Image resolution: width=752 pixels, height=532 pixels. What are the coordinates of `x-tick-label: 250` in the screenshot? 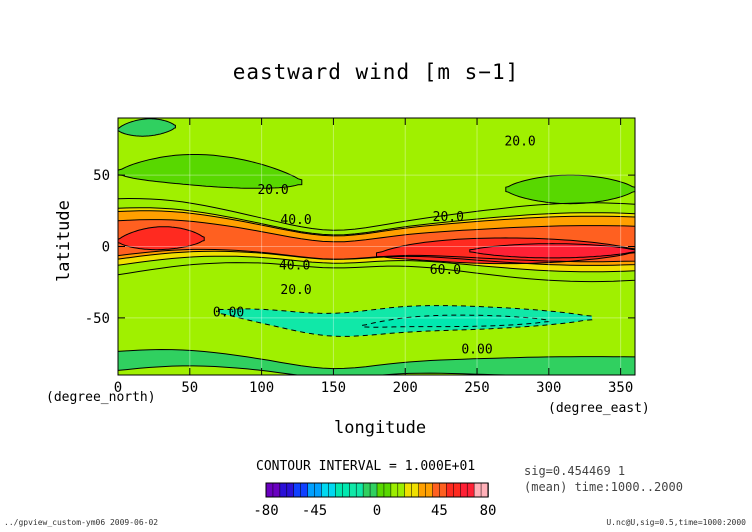 It's located at (476, 388).